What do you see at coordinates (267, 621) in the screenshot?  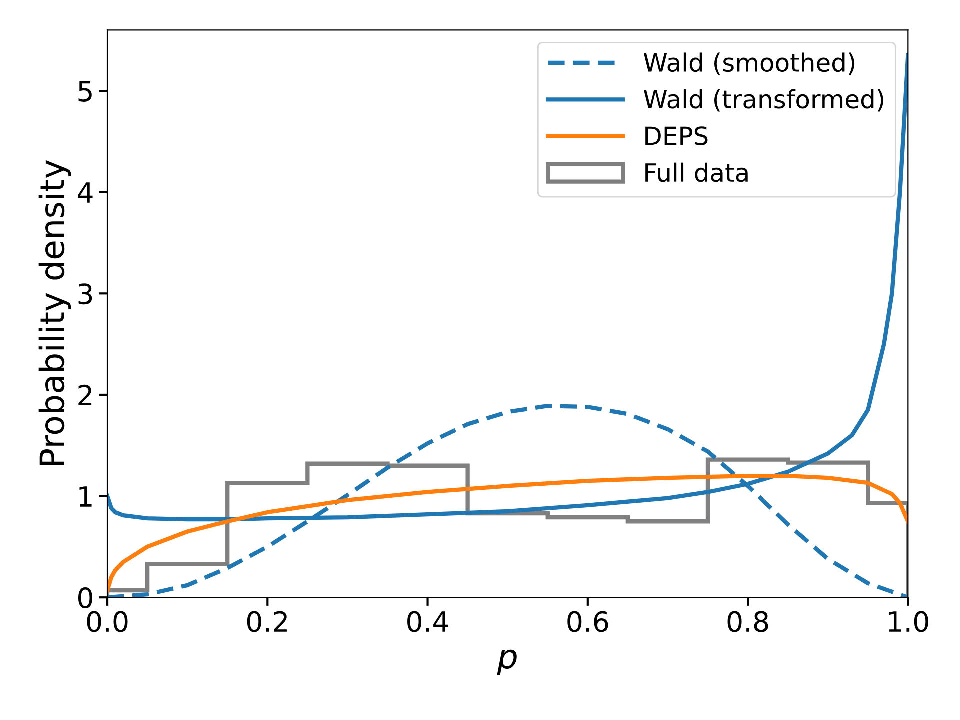 I see `x-tick-label: 0.2` at bounding box center [267, 621].